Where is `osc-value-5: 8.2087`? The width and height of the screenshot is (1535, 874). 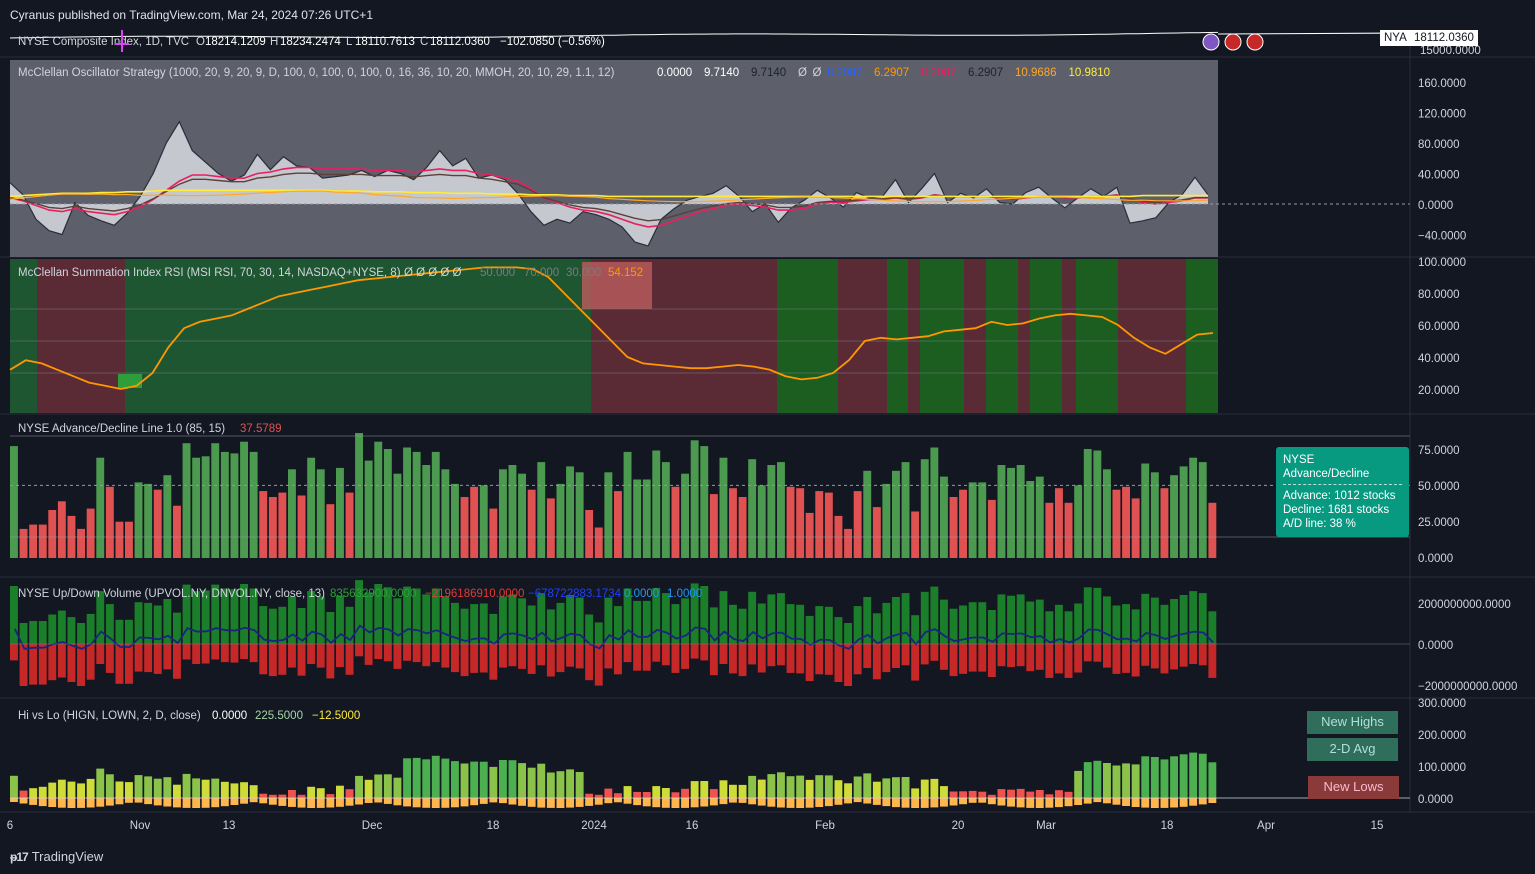 osc-value-5: 8.2087 is located at coordinates (844, 73).